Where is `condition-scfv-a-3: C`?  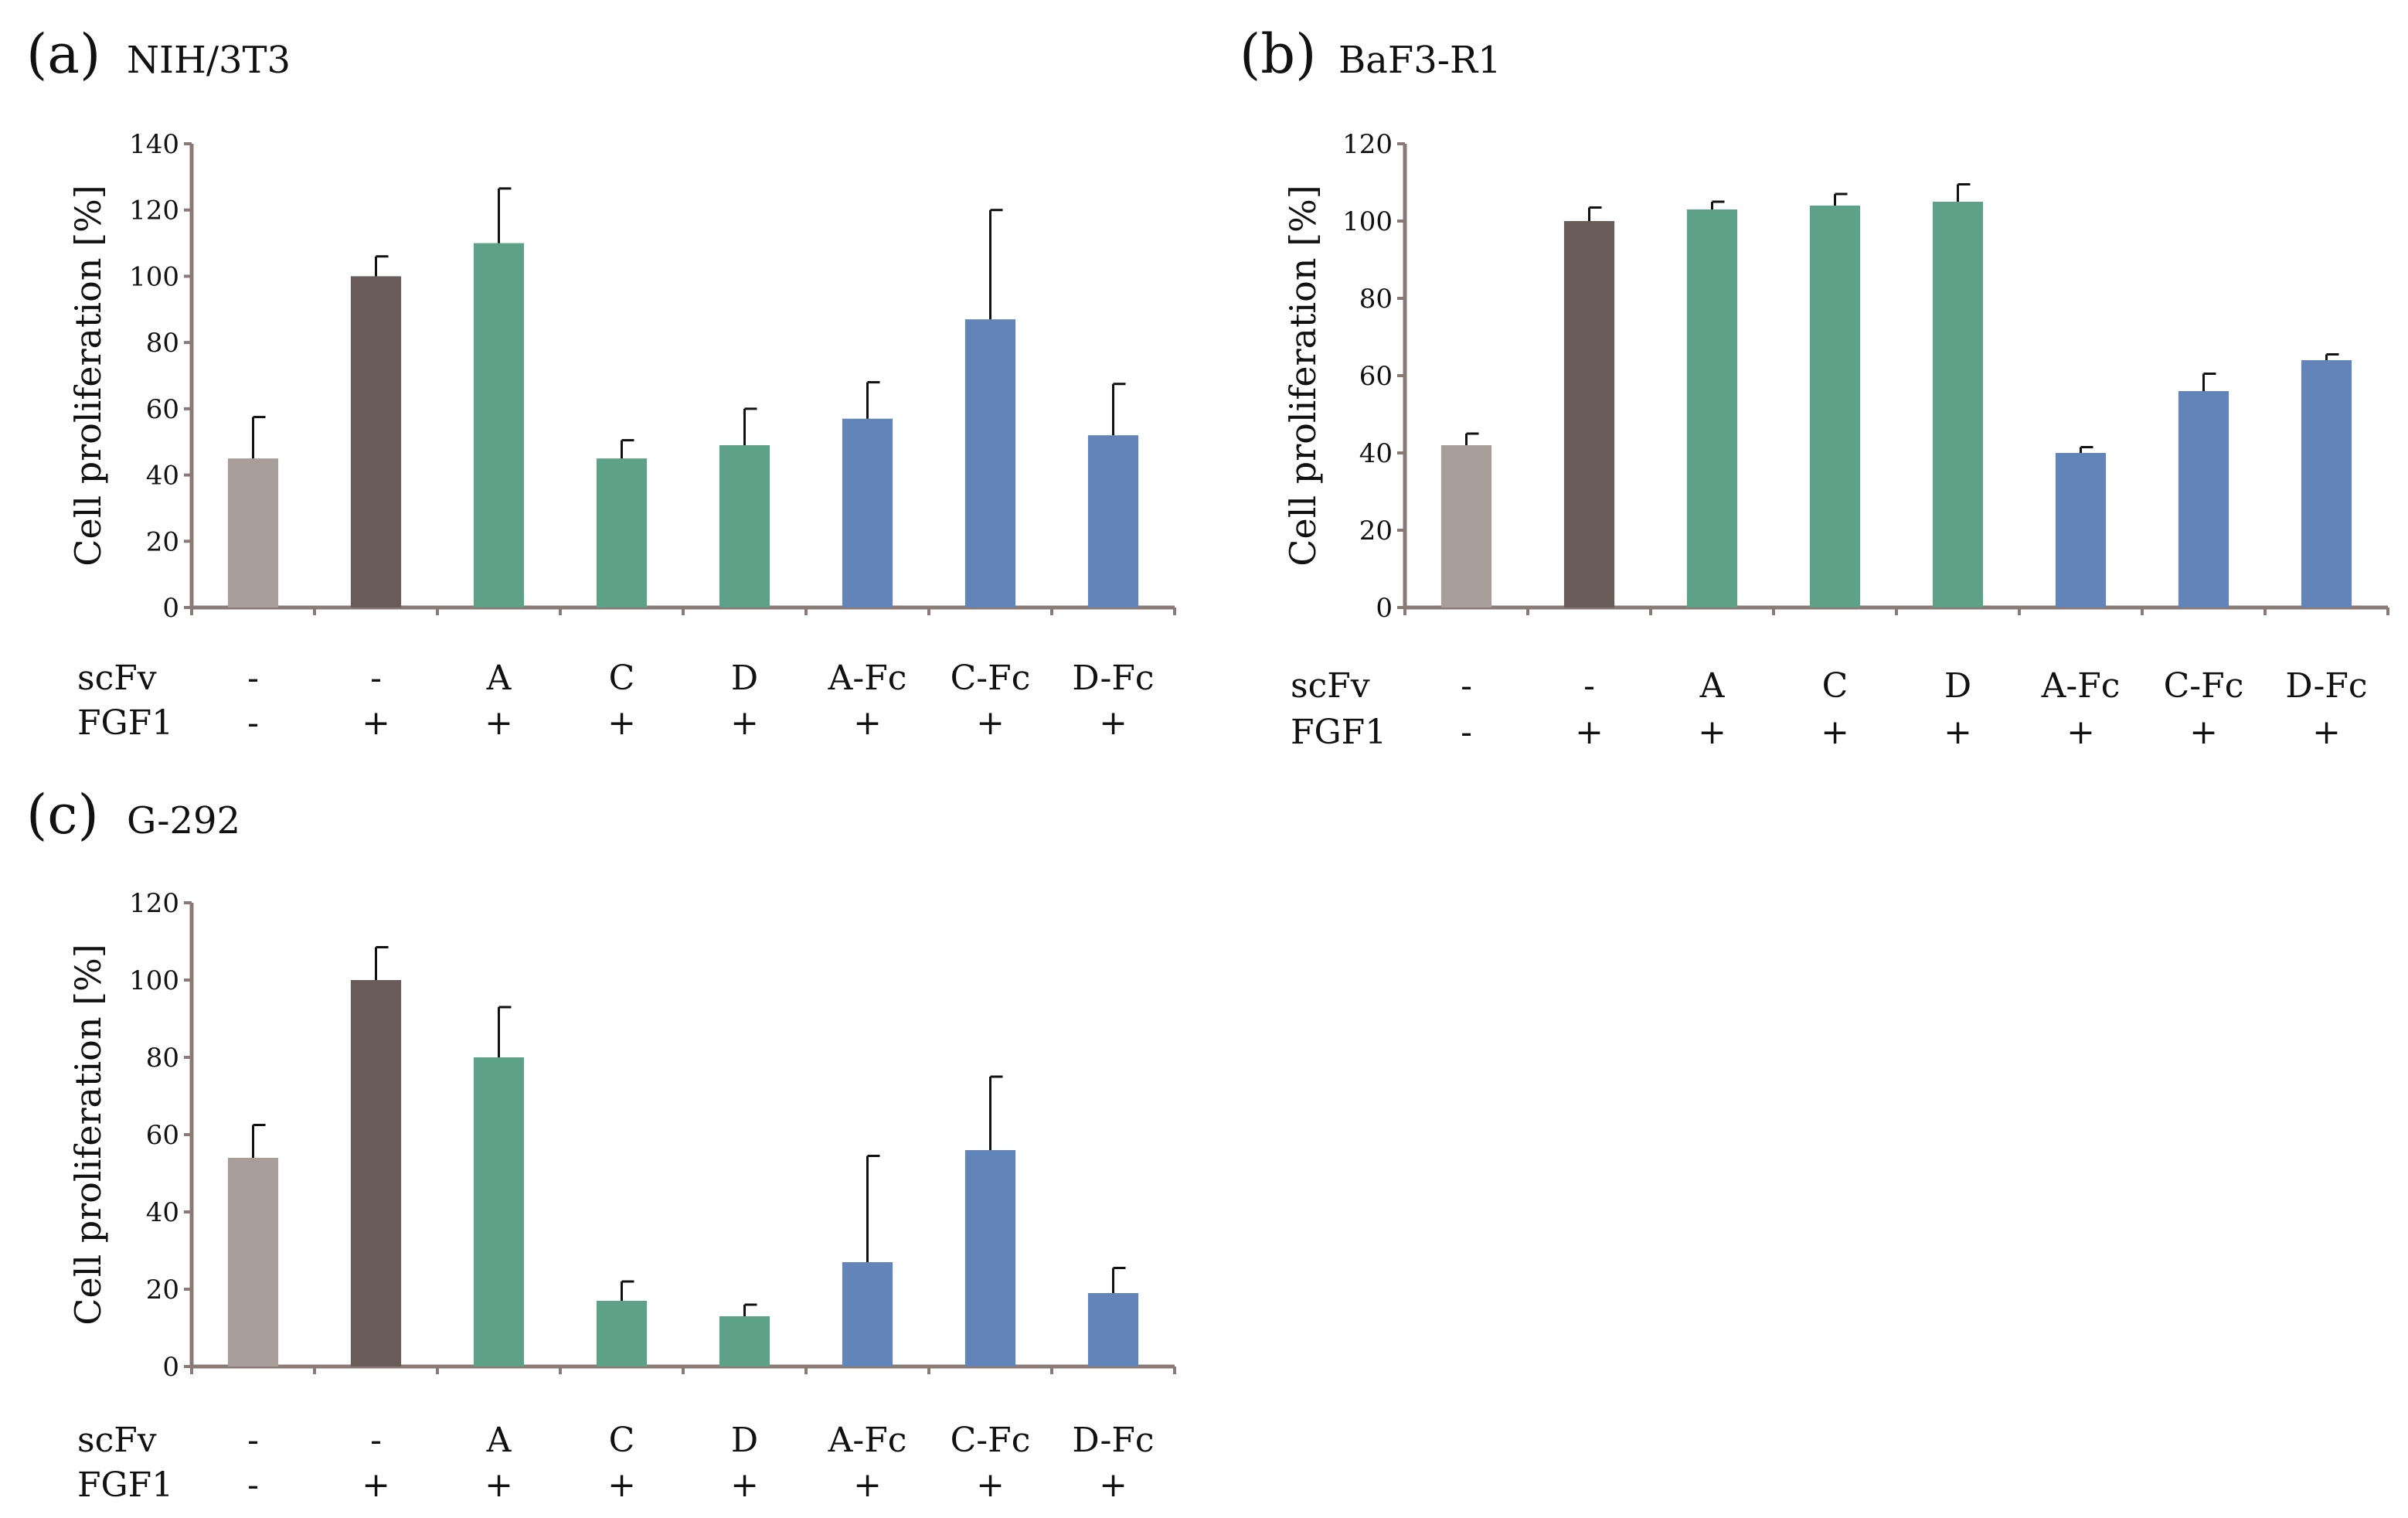
condition-scfv-a-3: C is located at coordinates (622, 678).